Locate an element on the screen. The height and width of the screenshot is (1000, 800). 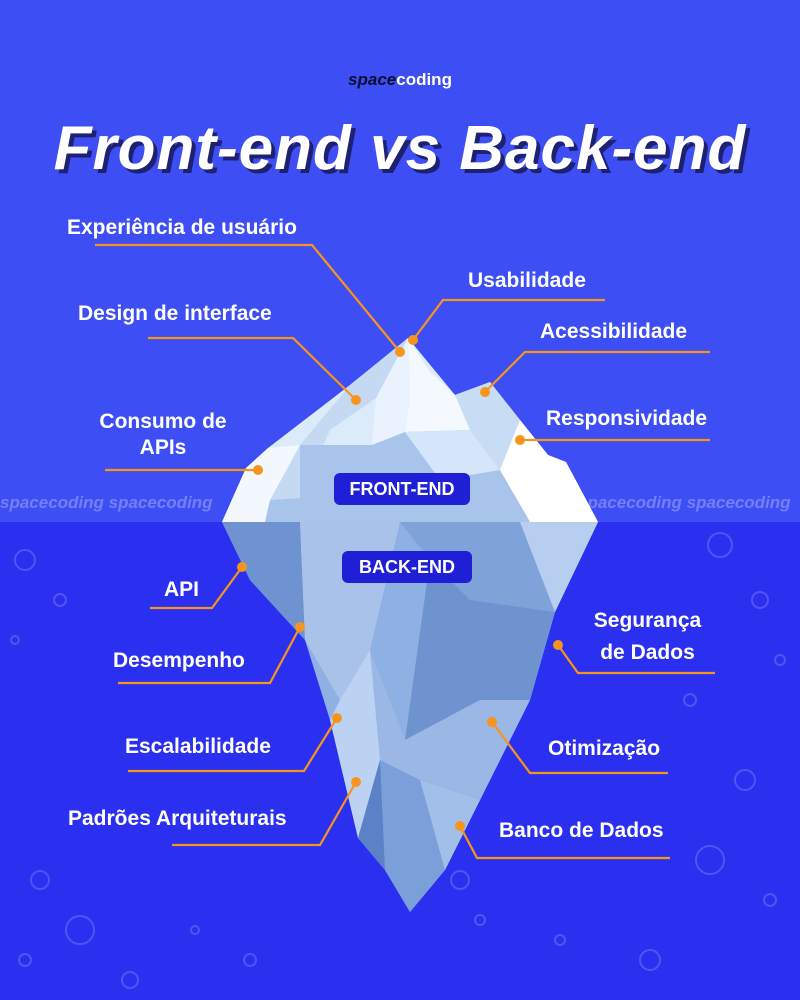
brand-part2: coding is located at coordinates (424, 79).